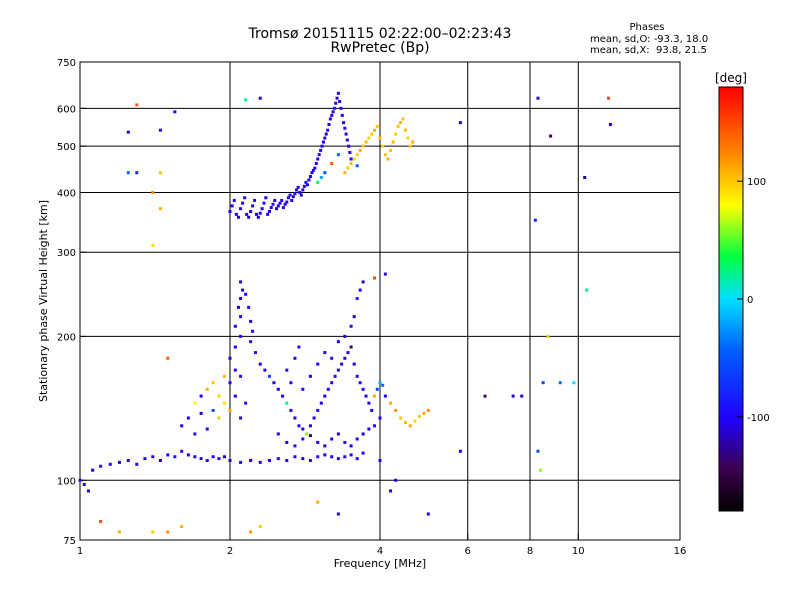  Describe the element at coordinates (380, 551) in the screenshot. I see `x-tick-label: 4` at that location.